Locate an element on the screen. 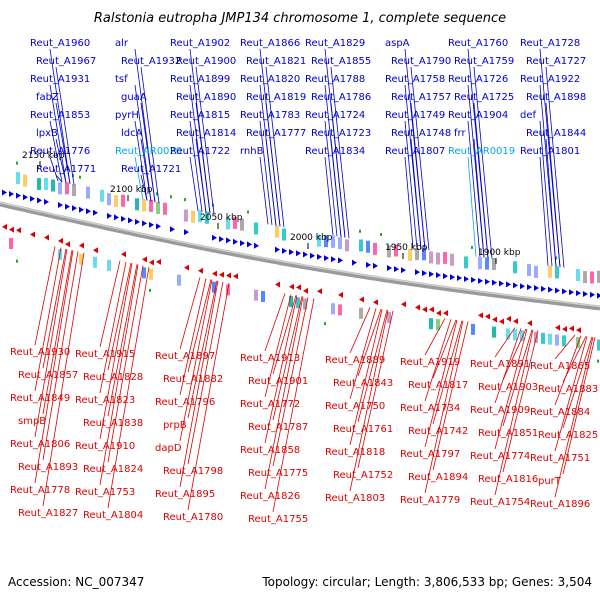 The height and width of the screenshot is (600, 600). gene-label-forward: Reut_A1866 is located at coordinates (270, 43).